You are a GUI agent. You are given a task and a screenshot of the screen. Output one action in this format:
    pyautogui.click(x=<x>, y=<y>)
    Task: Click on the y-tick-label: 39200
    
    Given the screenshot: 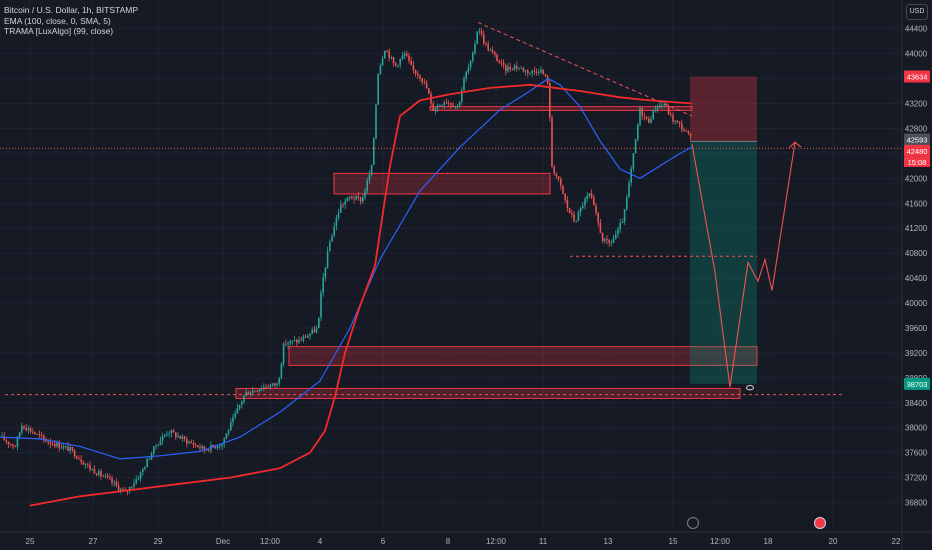 What is the action you would take?
    pyautogui.click(x=916, y=353)
    